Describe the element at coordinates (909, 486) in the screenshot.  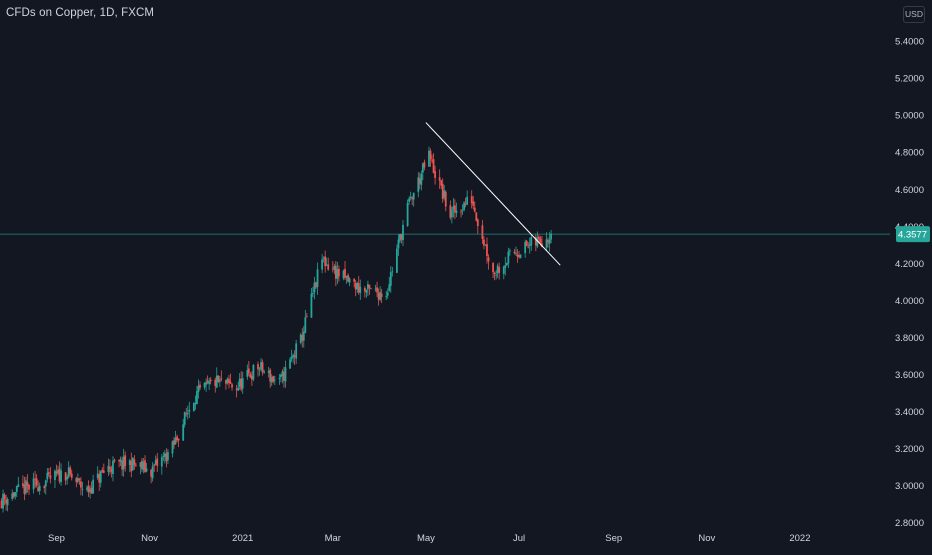
I see `price-tick-label: 3.0000` at that location.